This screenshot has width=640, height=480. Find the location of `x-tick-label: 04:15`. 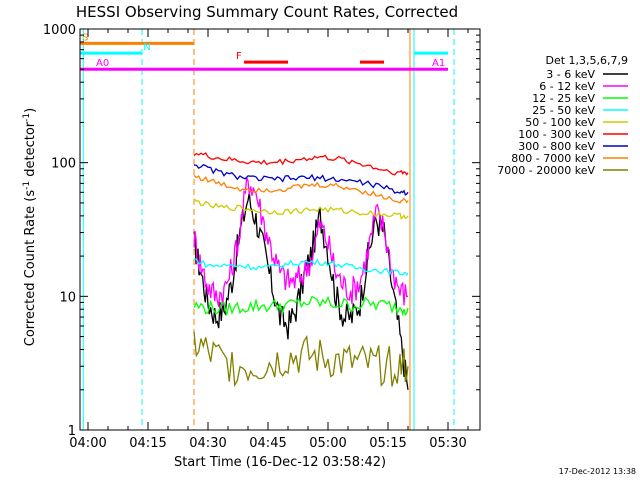

x-tick-label: 04:15 is located at coordinates (147, 443).